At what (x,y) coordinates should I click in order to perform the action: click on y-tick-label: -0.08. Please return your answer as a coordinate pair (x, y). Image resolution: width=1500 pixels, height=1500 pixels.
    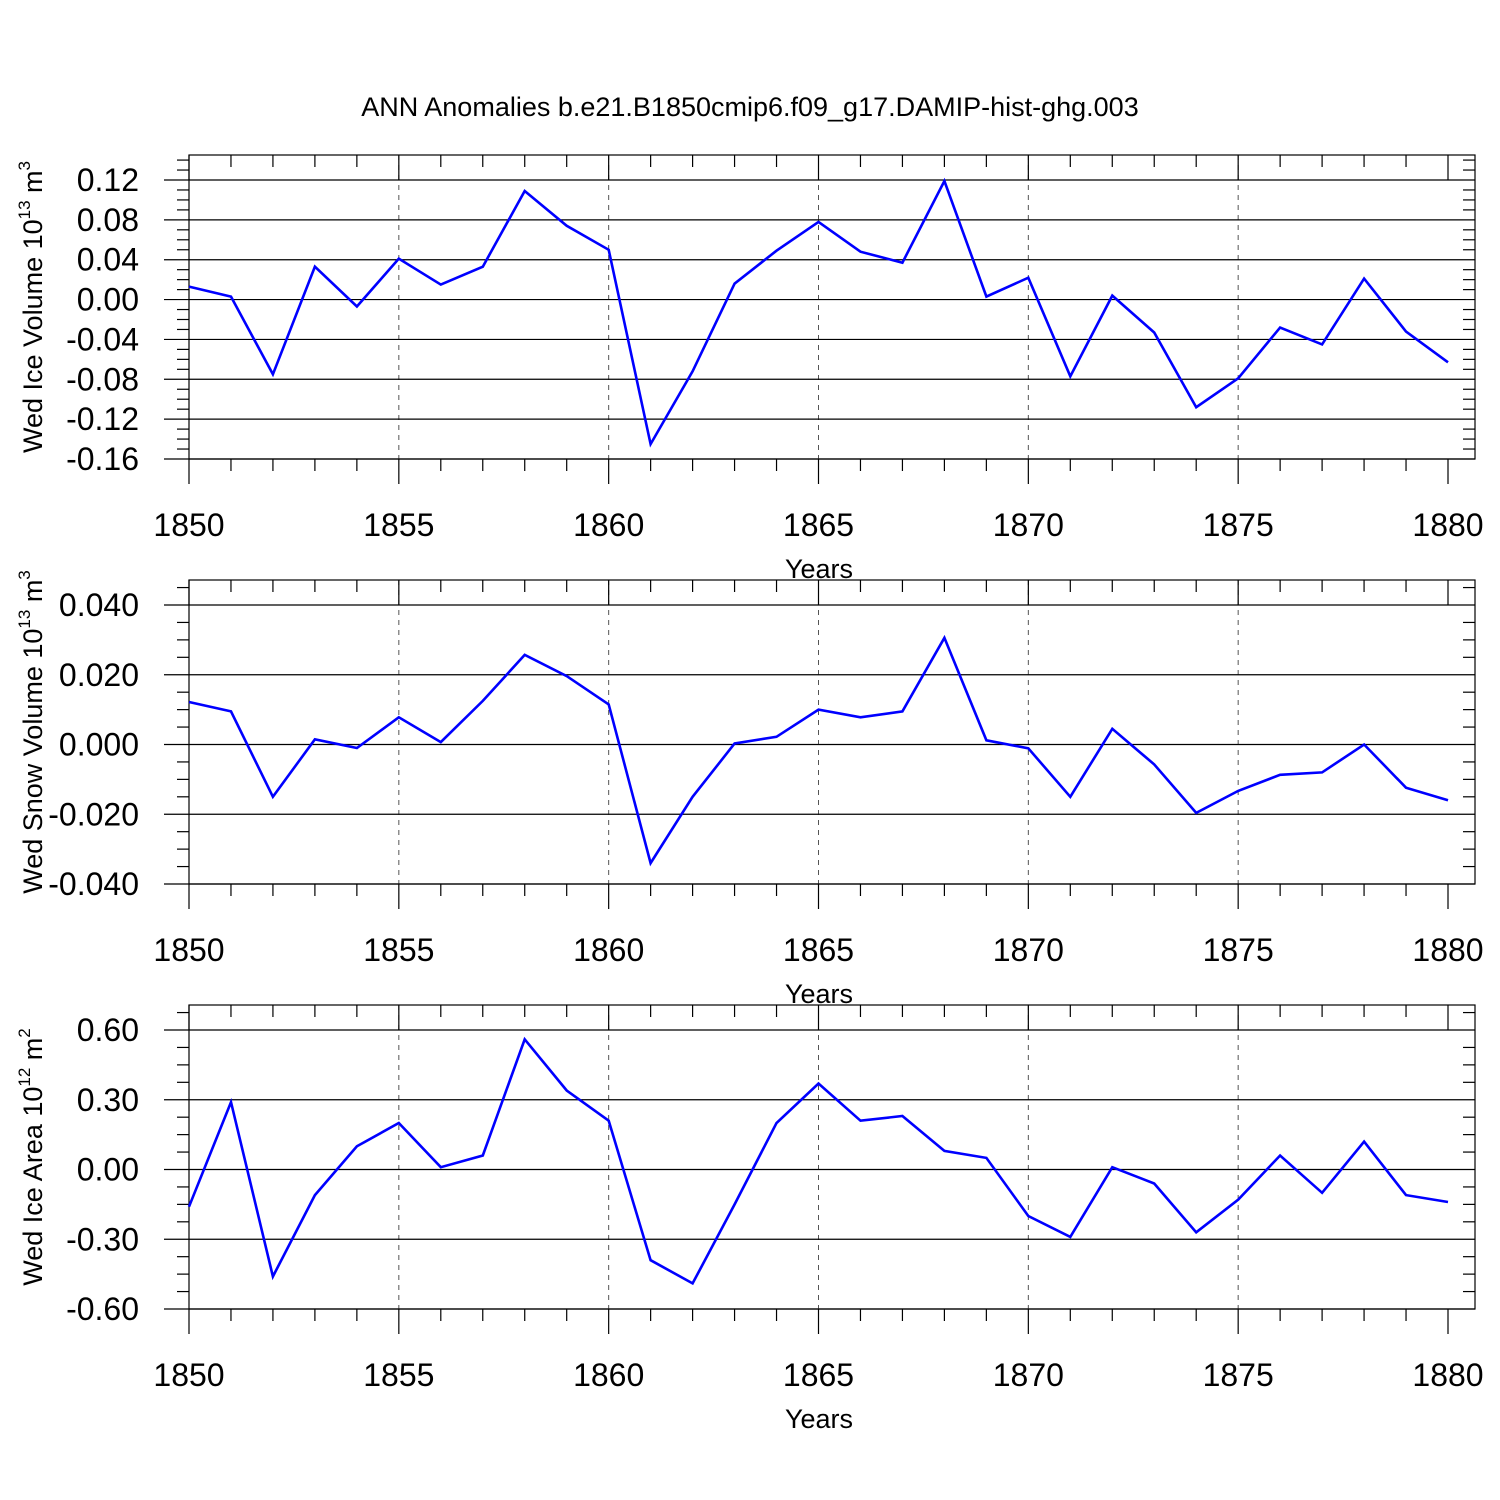
    Looking at the image, I should click on (102, 379).